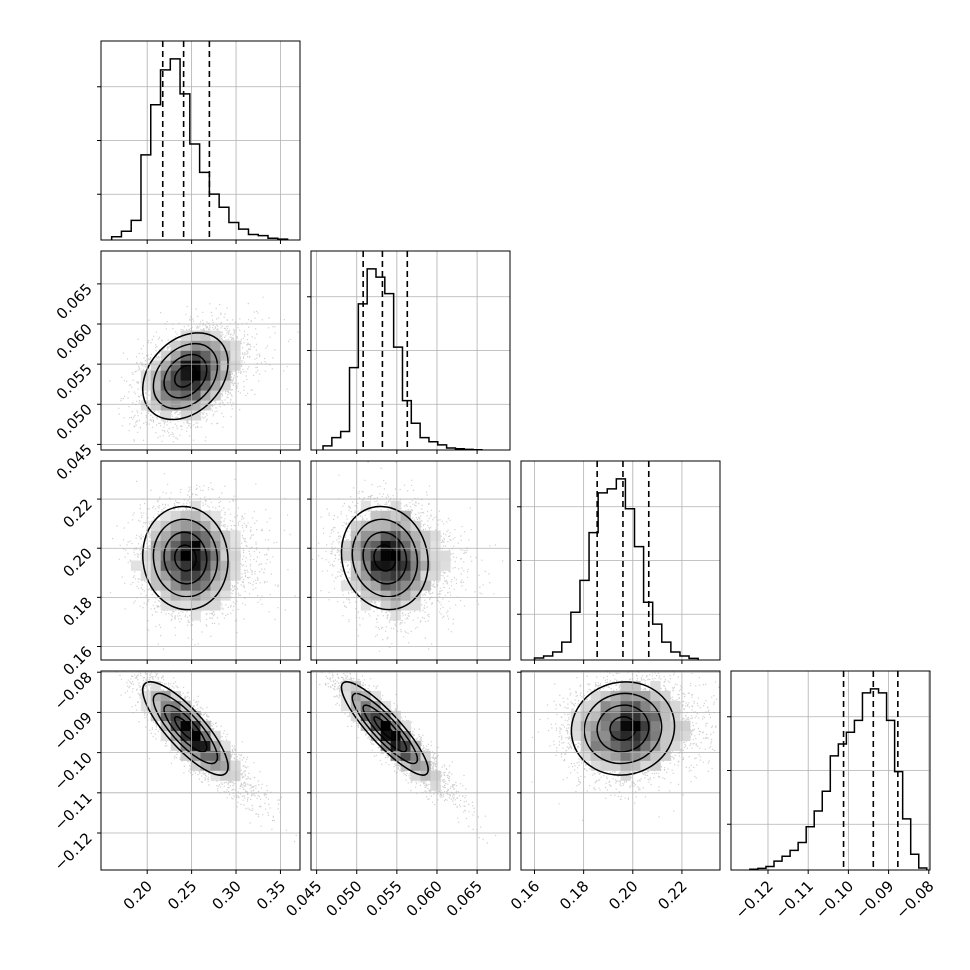  I want to click on scatter-panel-r3-c2, so click(619, 772).